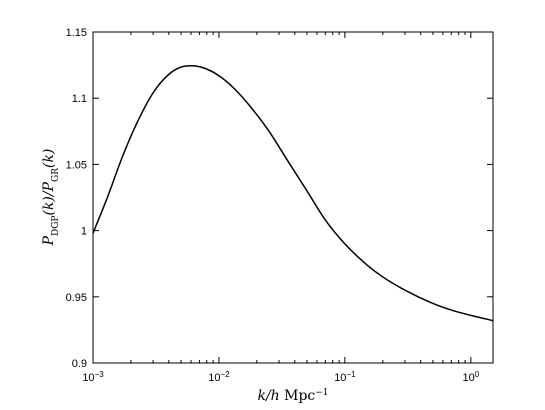 This screenshot has width=545, height=410. What do you see at coordinates (79, 364) in the screenshot?
I see `y-tick-label: 0.9` at bounding box center [79, 364].